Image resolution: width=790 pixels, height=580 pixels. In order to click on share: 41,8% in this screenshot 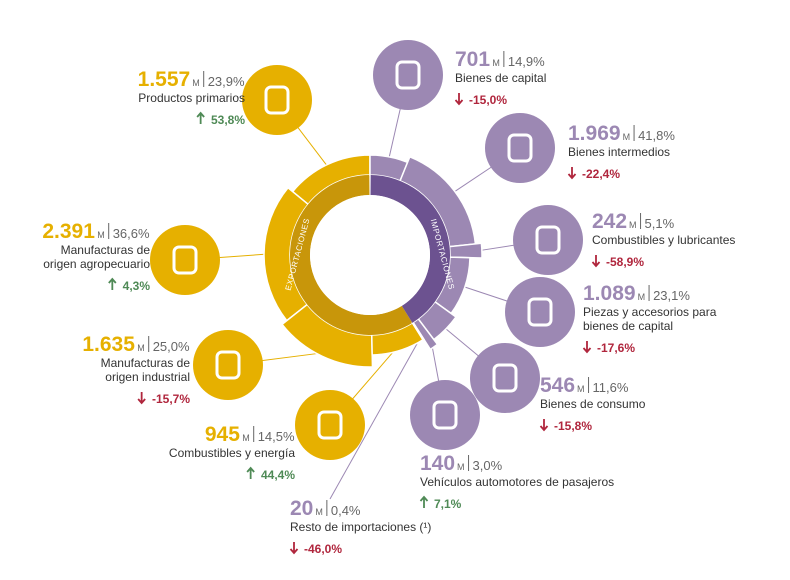, I will do `click(656, 135)`.